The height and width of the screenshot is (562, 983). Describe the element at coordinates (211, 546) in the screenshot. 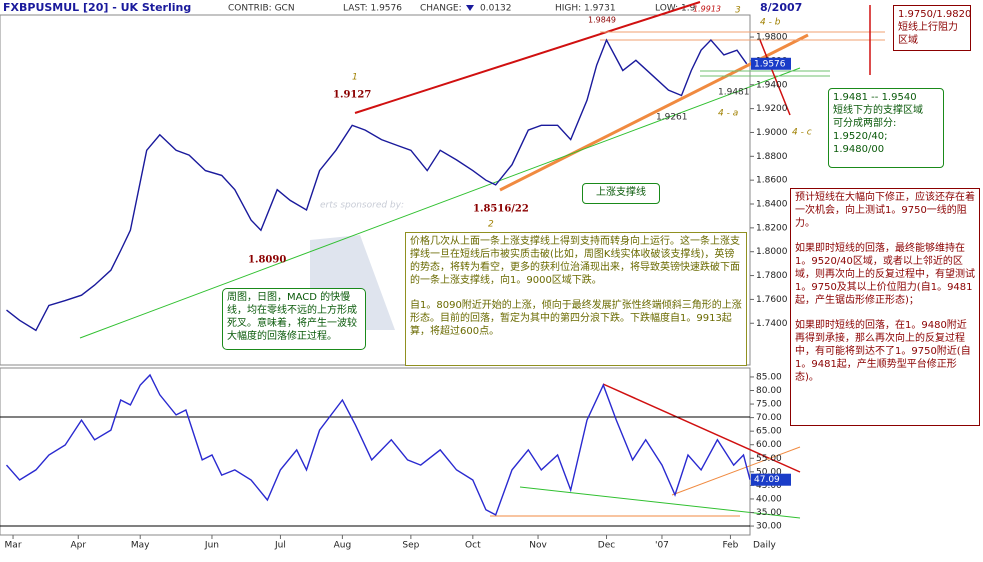

I see `x-tick-label: Jun` at that location.